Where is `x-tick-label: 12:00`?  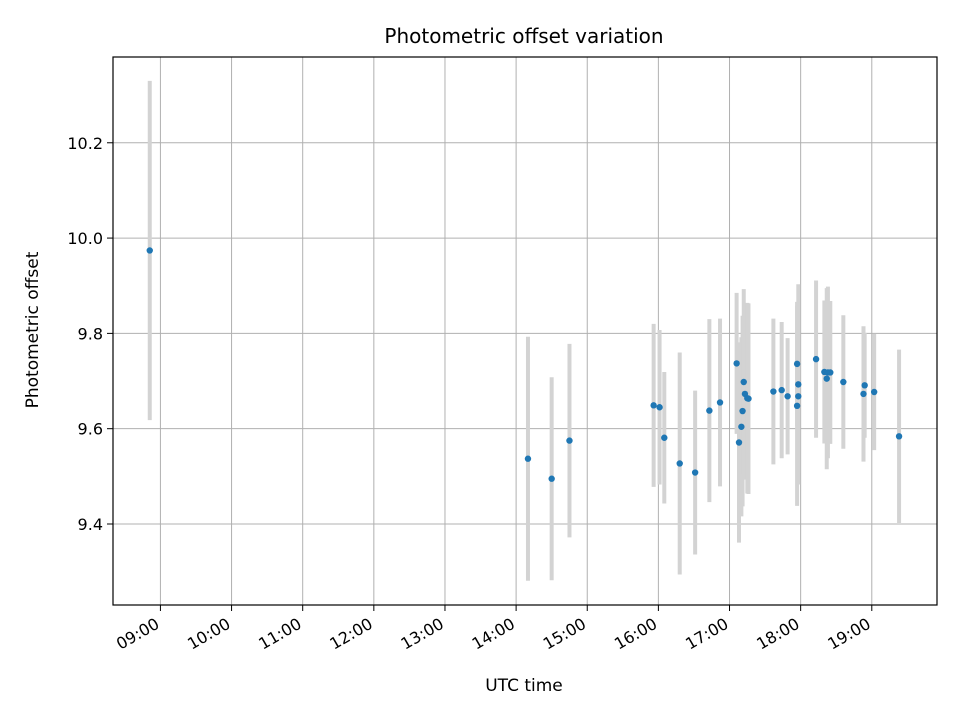
x-tick-label: 12:00 is located at coordinates (350, 634).